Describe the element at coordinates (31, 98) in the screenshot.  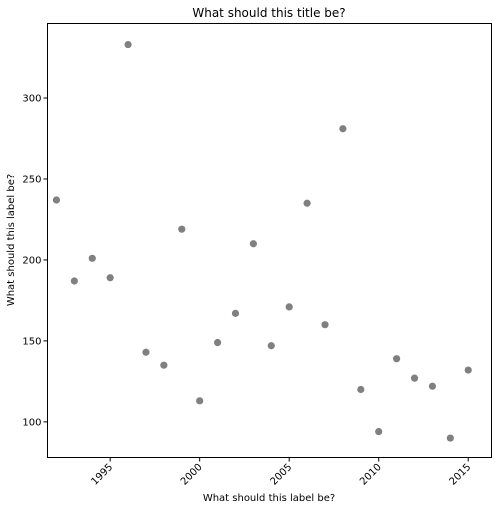
I see `y-tick-label: 300` at that location.